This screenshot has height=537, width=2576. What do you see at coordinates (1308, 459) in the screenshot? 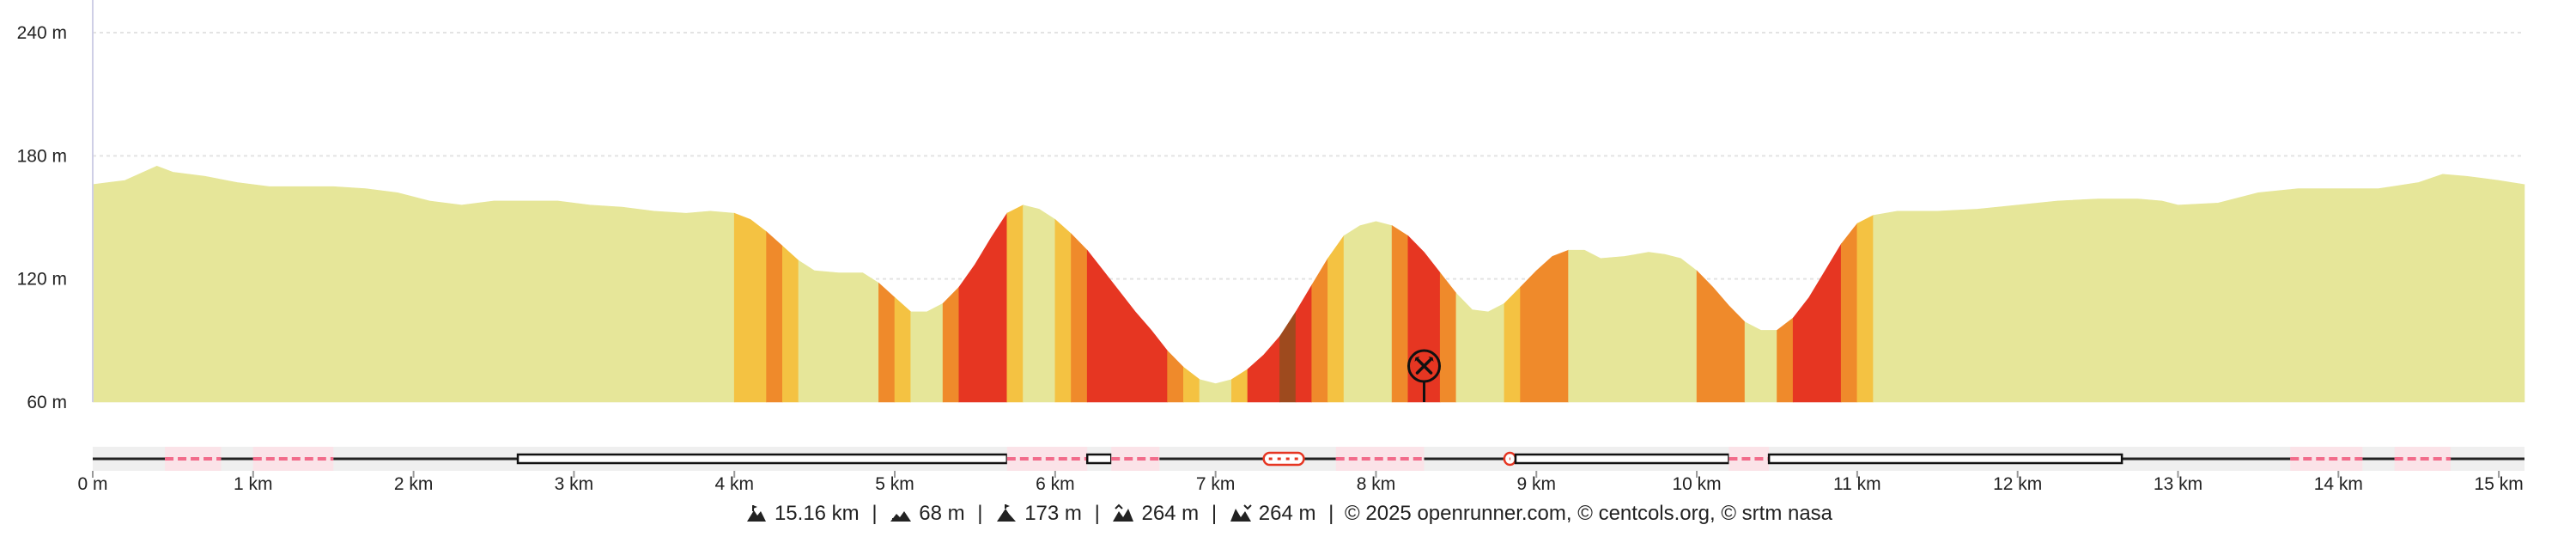
I see `surface-track-bar` at bounding box center [1308, 459].